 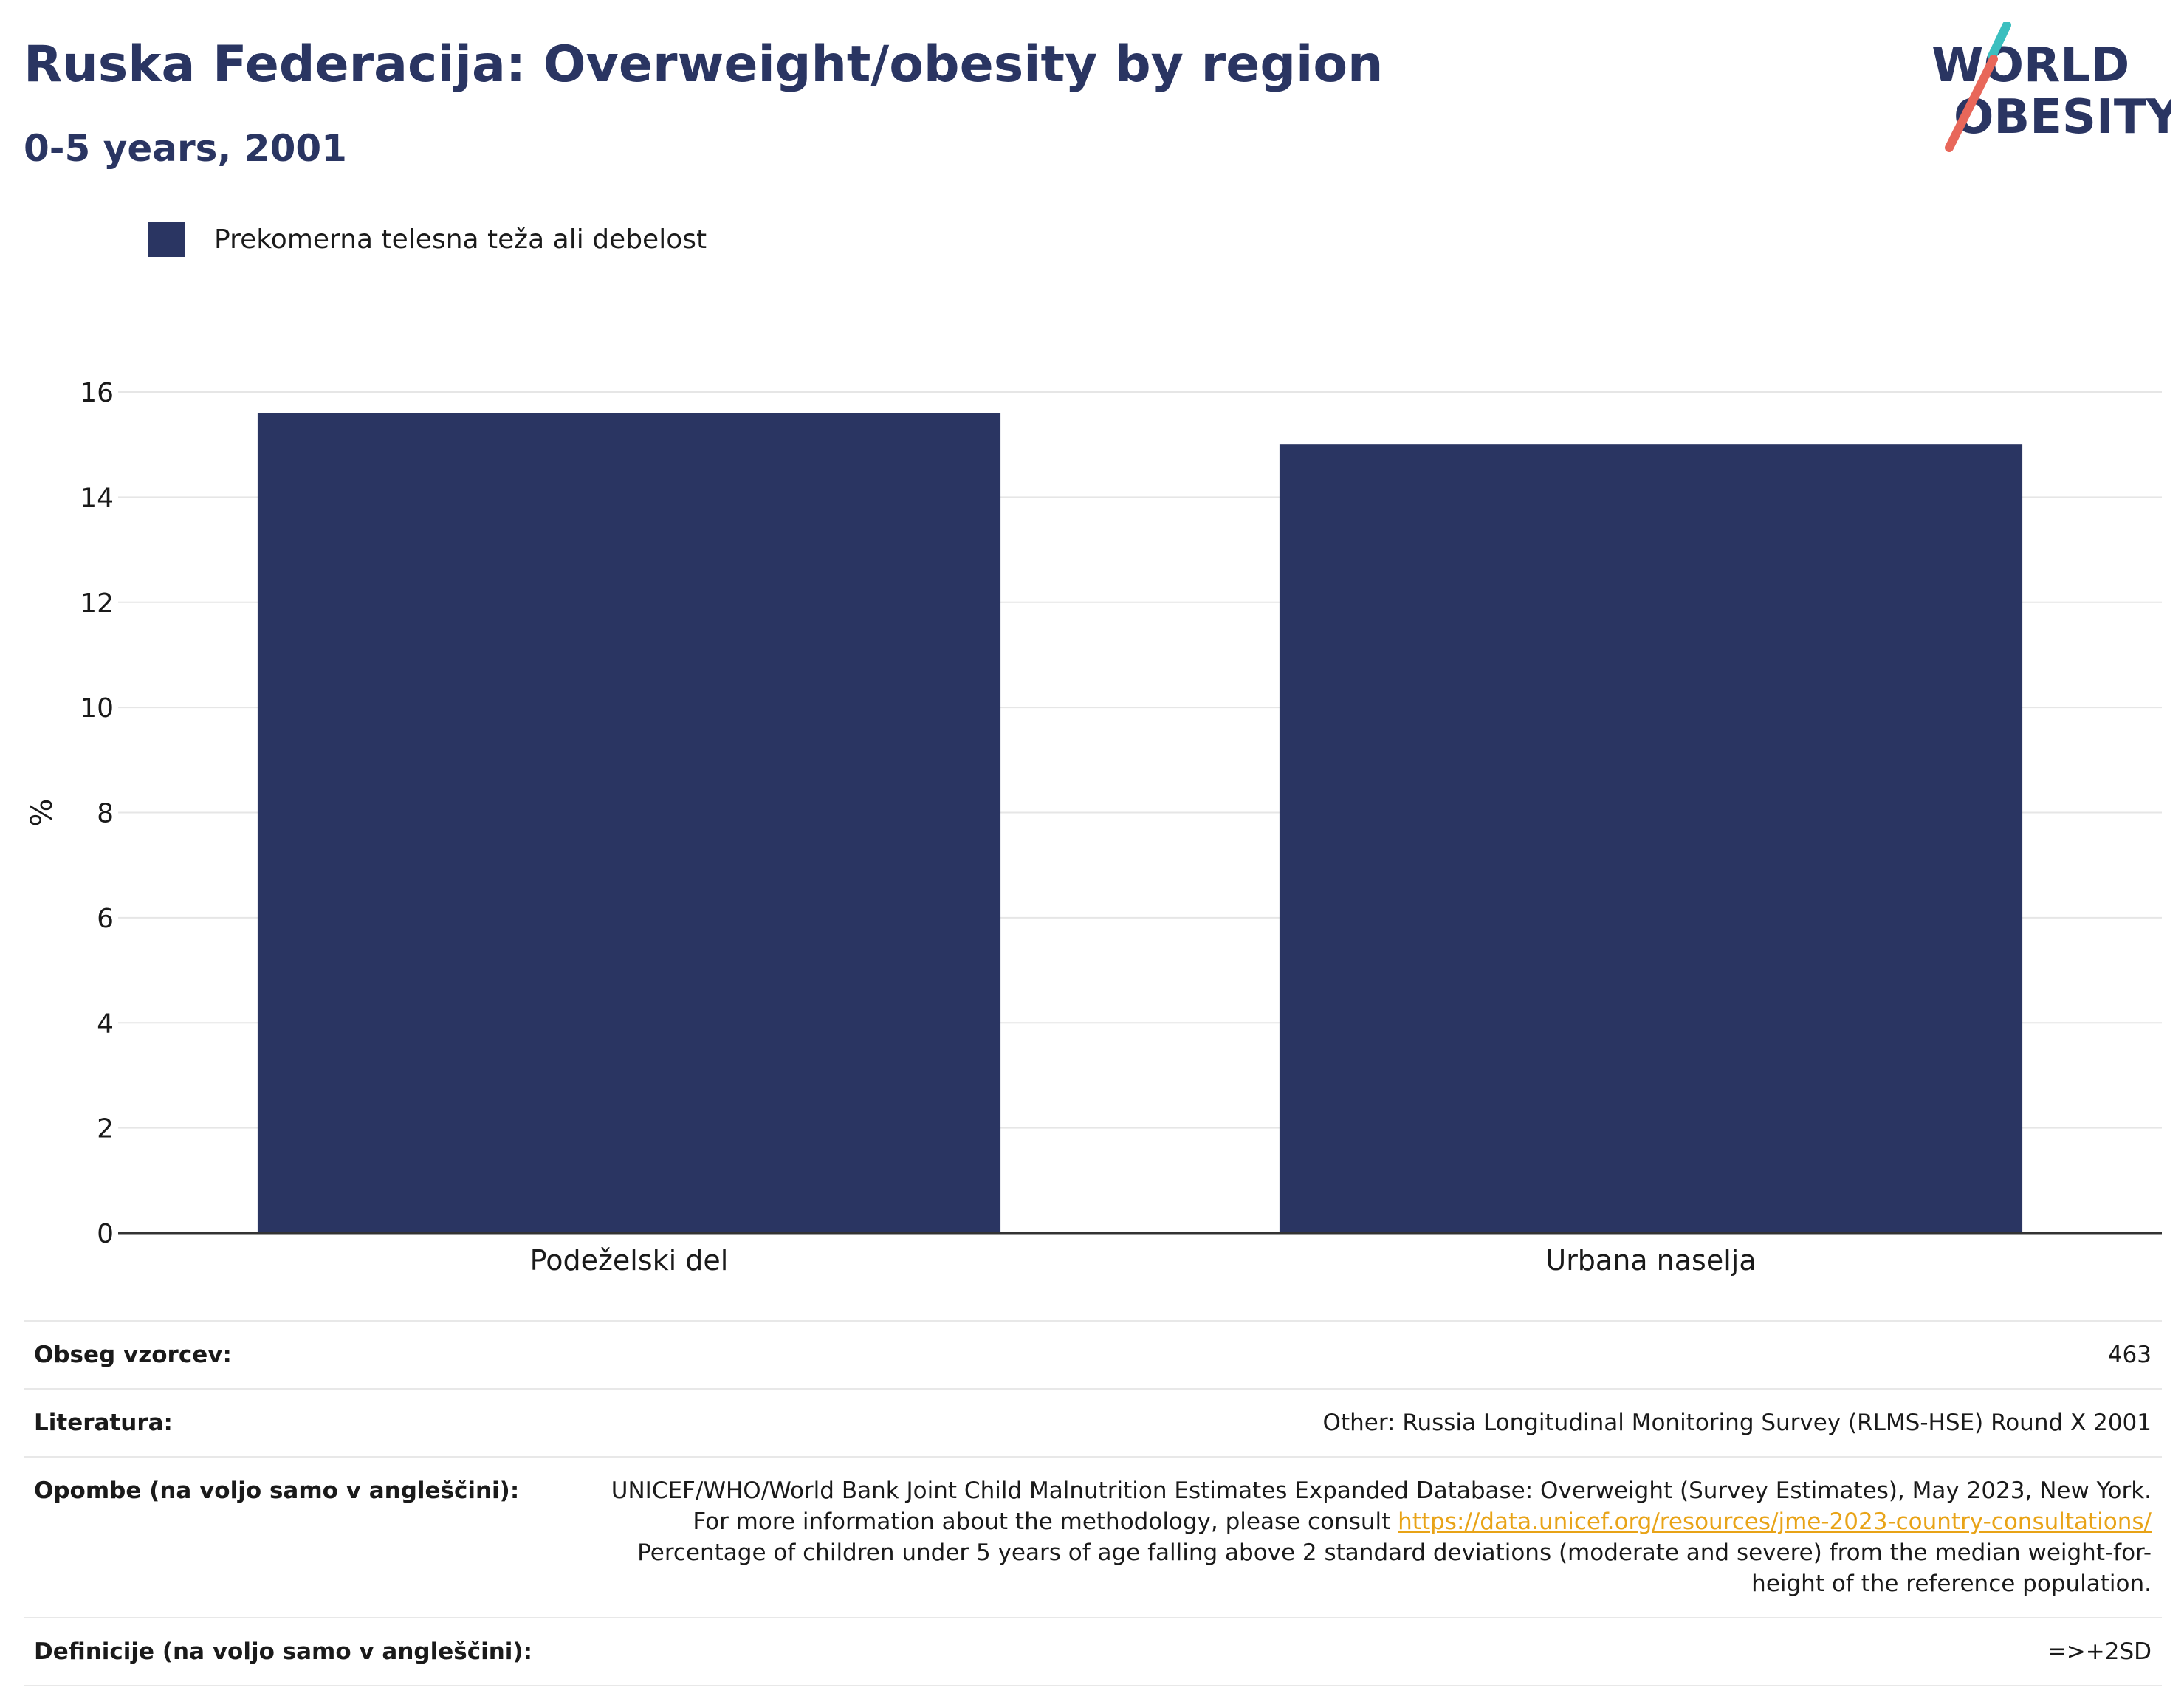 What do you see at coordinates (2030, 65) in the screenshot?
I see `logo-line1: WORLD` at bounding box center [2030, 65].